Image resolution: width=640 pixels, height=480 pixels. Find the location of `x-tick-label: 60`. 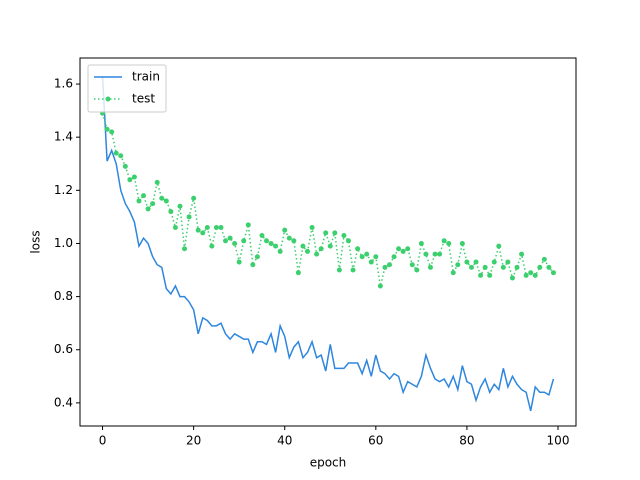

x-tick-label: 60 is located at coordinates (375, 441).